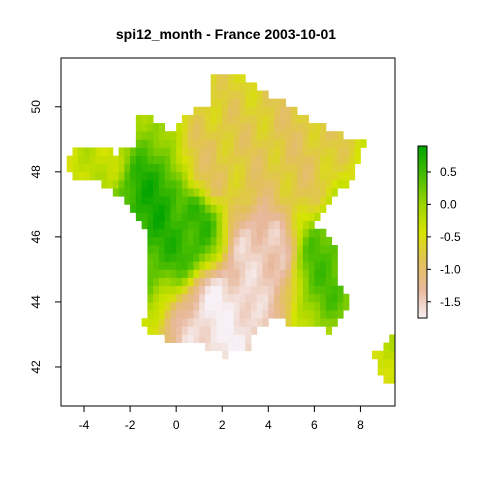 The height and width of the screenshot is (480, 480). I want to click on x-tick-label: 6, so click(314, 425).